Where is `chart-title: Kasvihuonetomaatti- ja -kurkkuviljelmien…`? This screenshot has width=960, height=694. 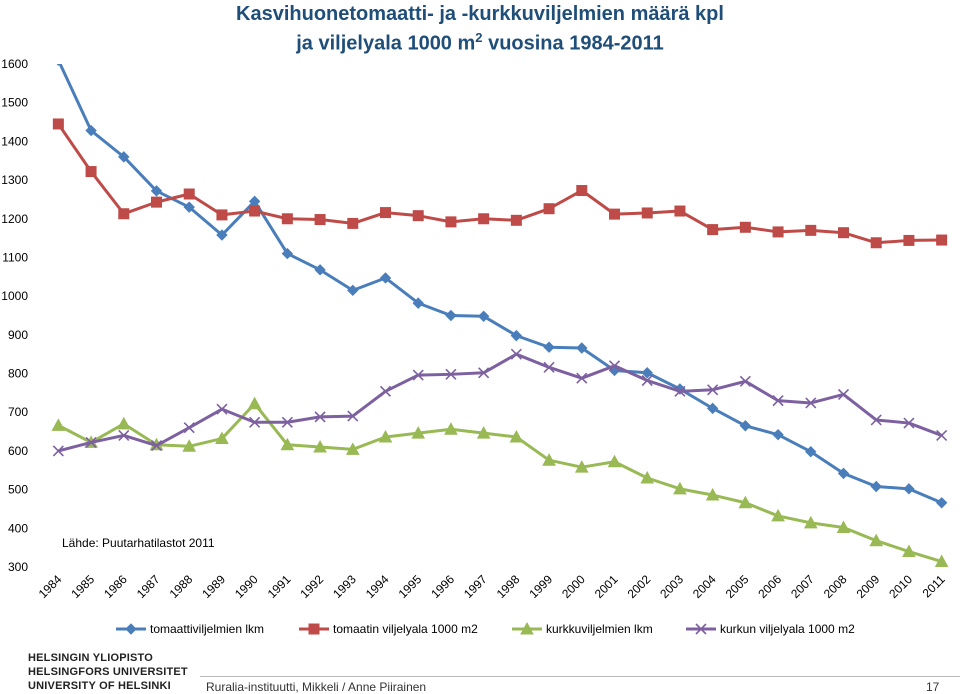
chart-title: Kasvihuonetomaatti- ja -kurkkuviljelmien… is located at coordinates (480, 29).